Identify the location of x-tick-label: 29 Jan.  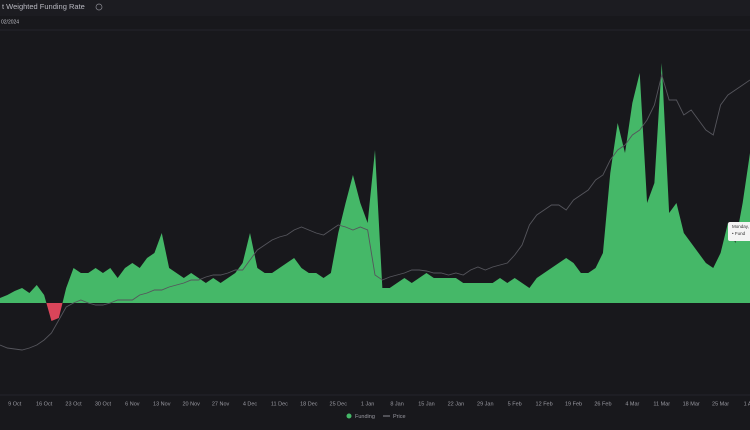
(485, 404).